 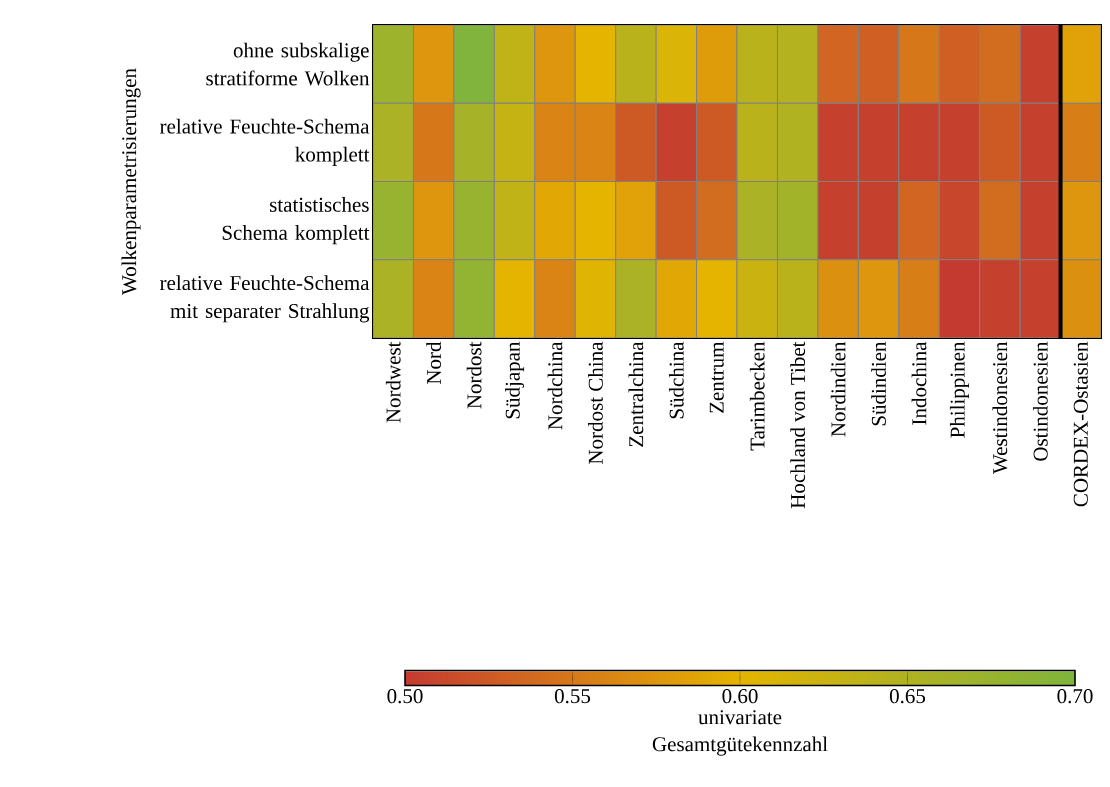 What do you see at coordinates (636, 394) in the screenshot?
I see `x-tick-label: Zentralchina` at bounding box center [636, 394].